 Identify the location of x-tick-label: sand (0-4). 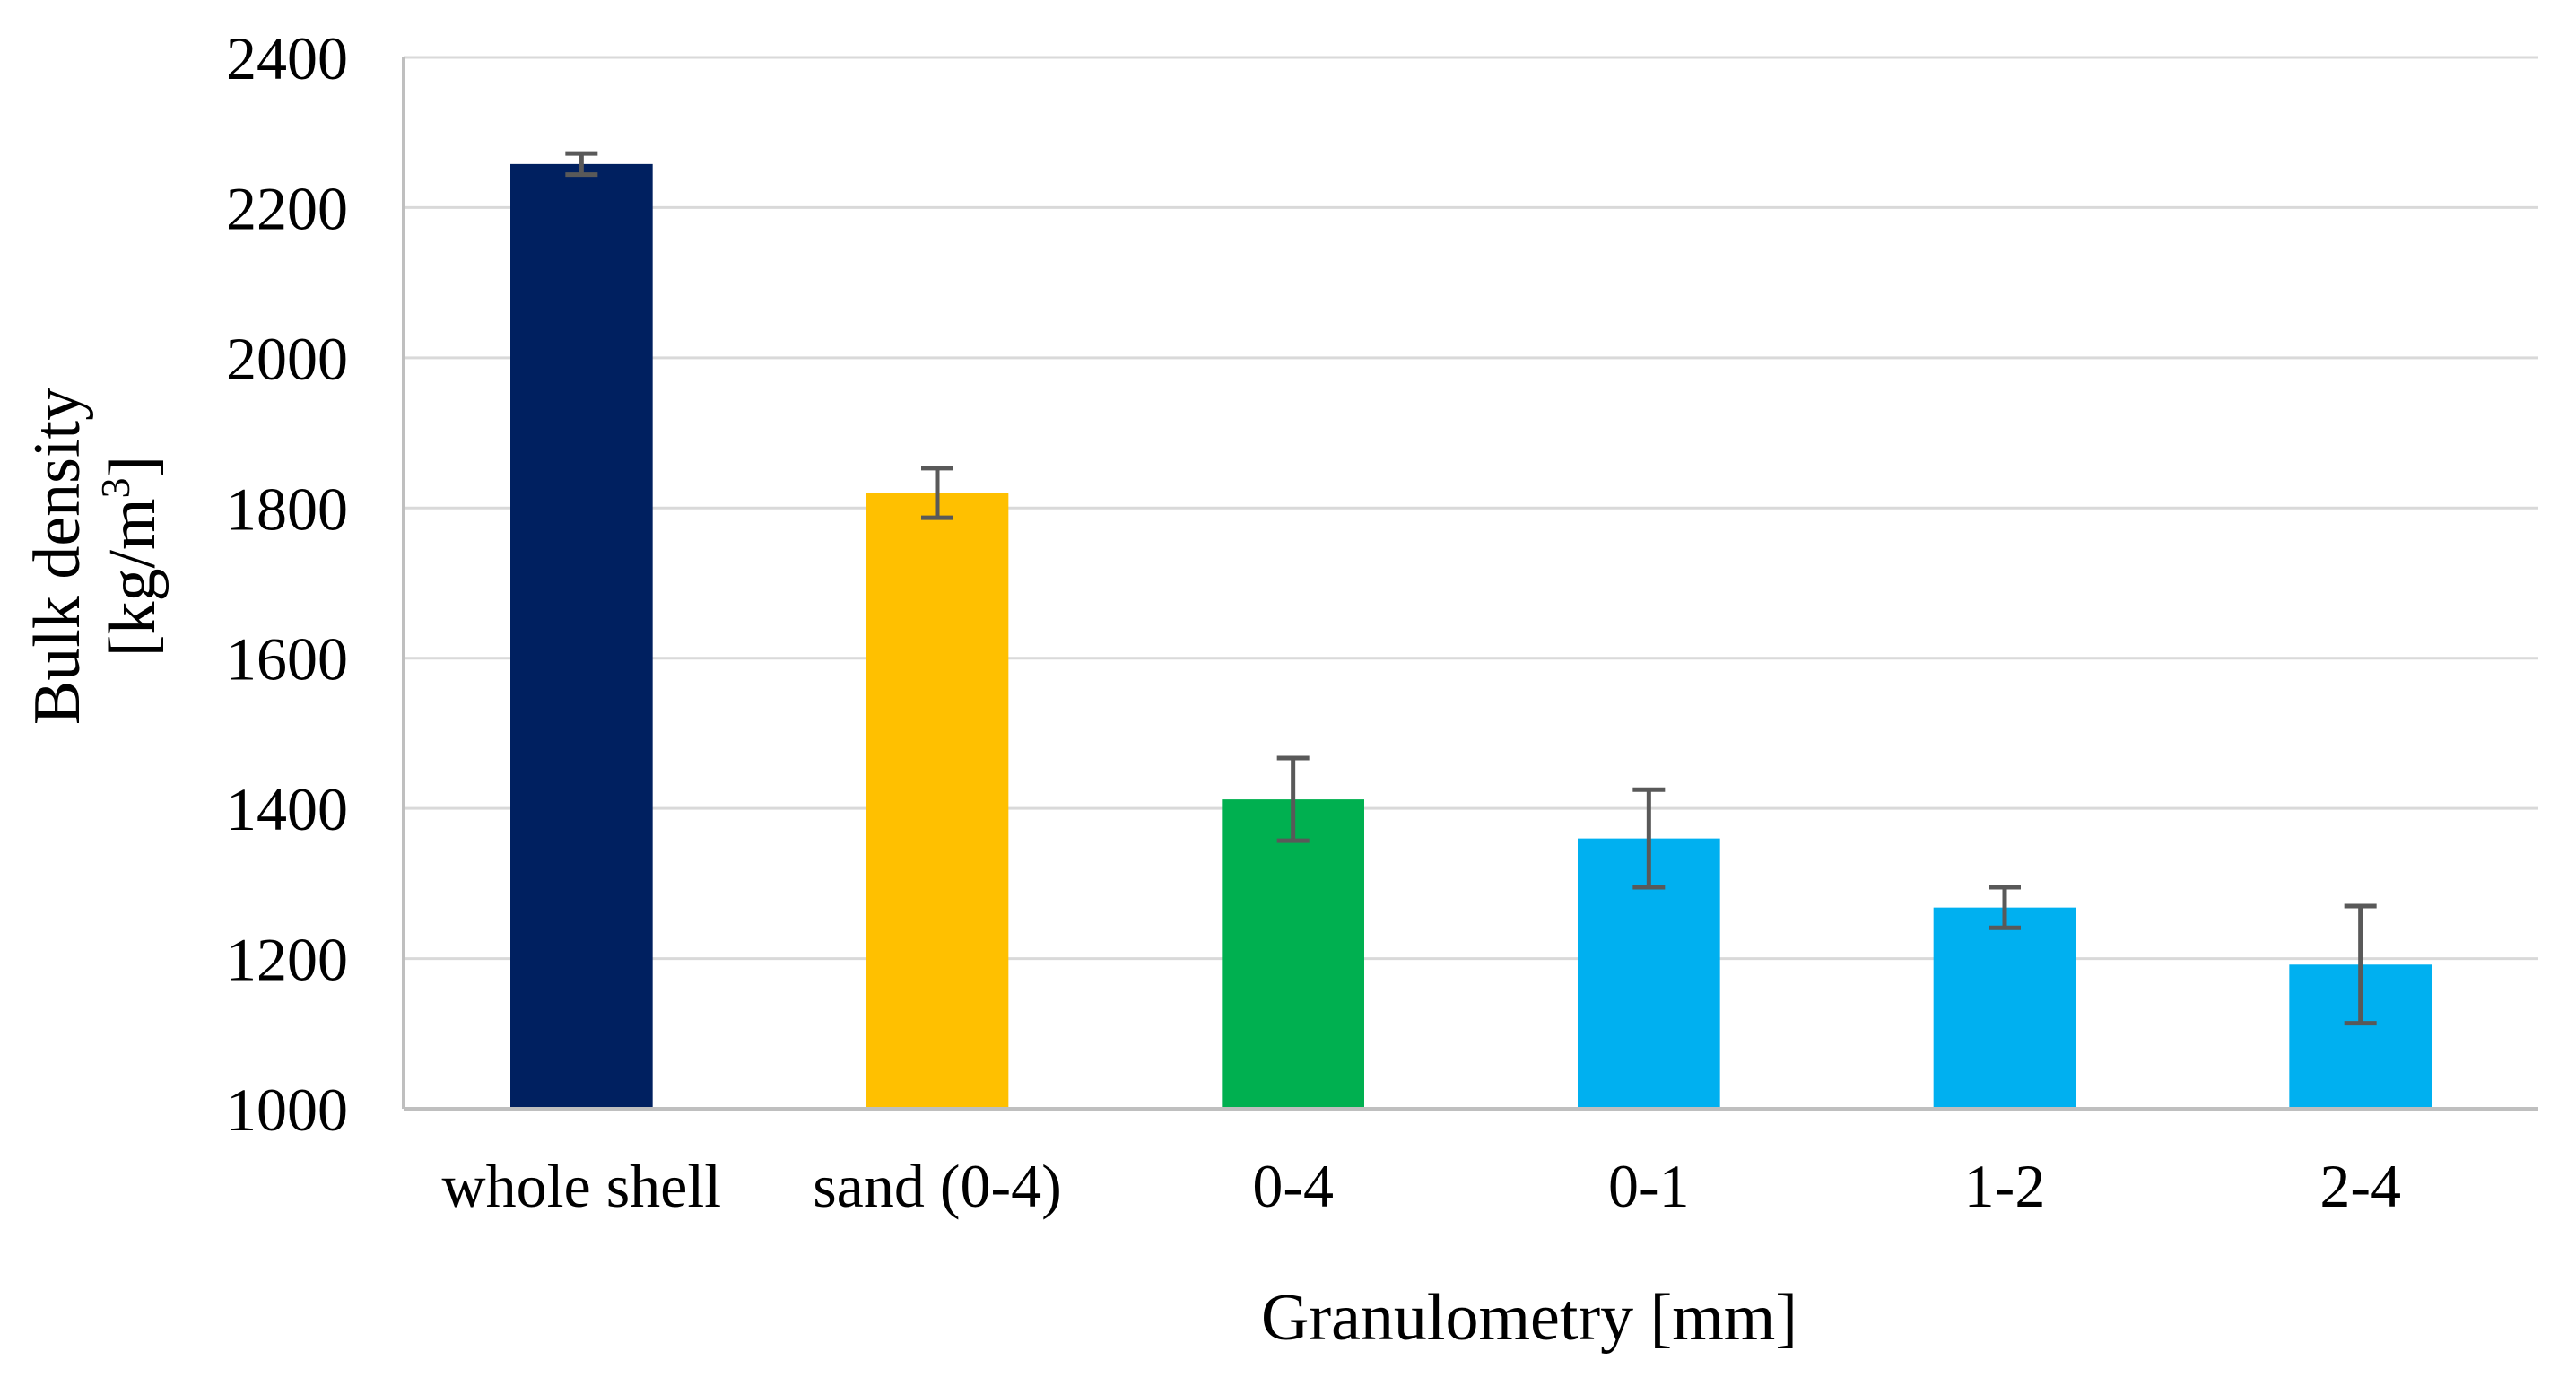
(937, 1186).